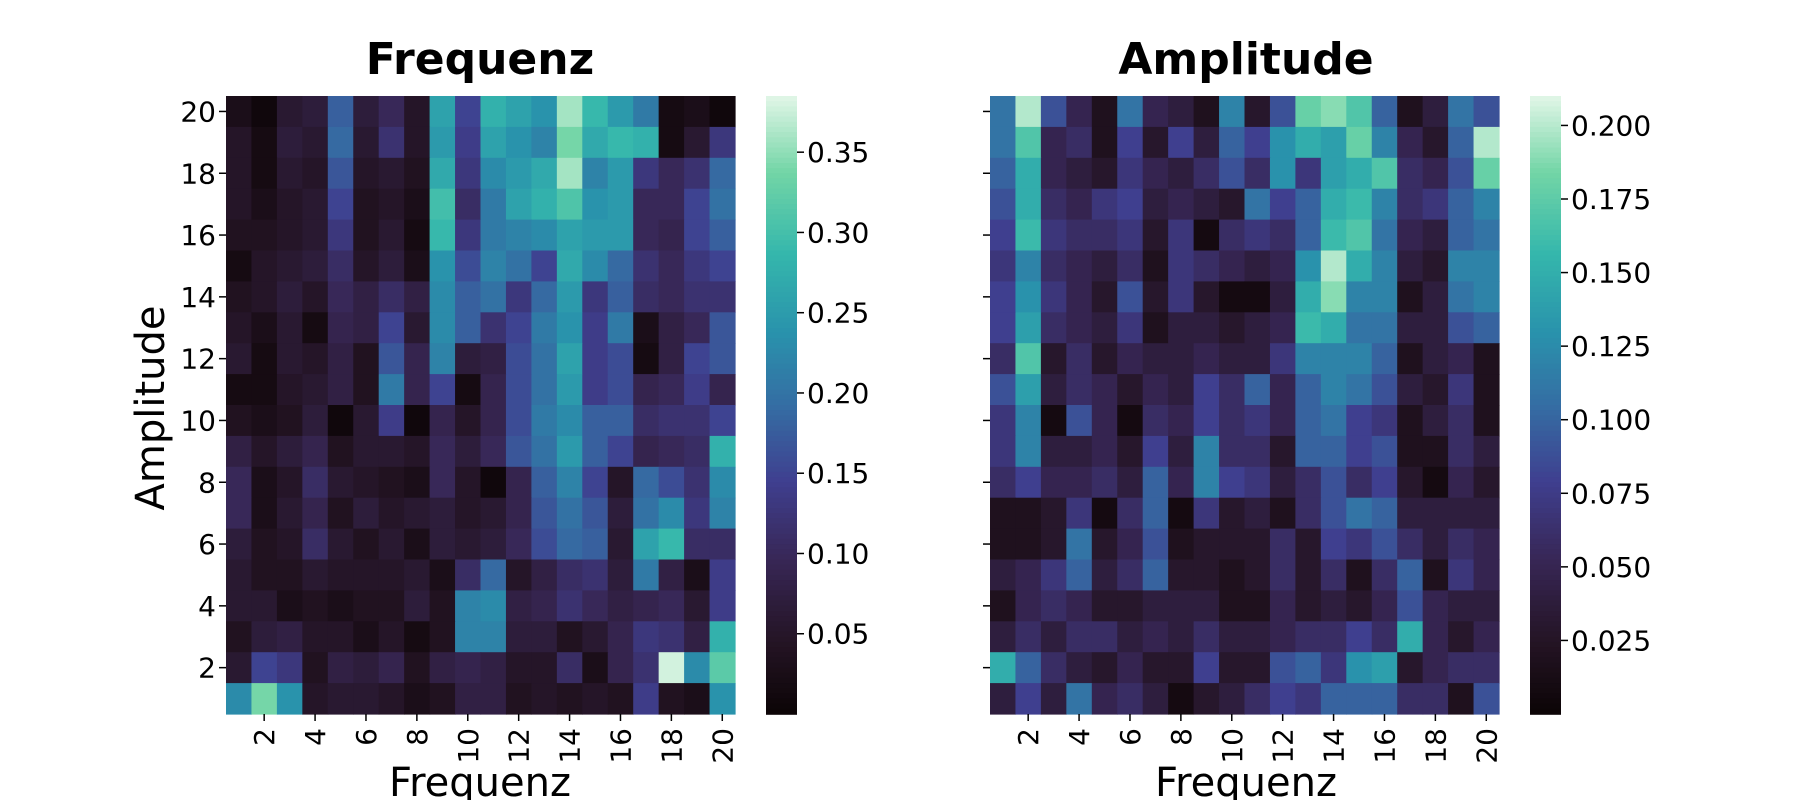 The height and width of the screenshot is (800, 1800). I want to click on x-axis-ticks-left: 2 4 6 8 10 12 14 16 18 20, so click(493, 739).